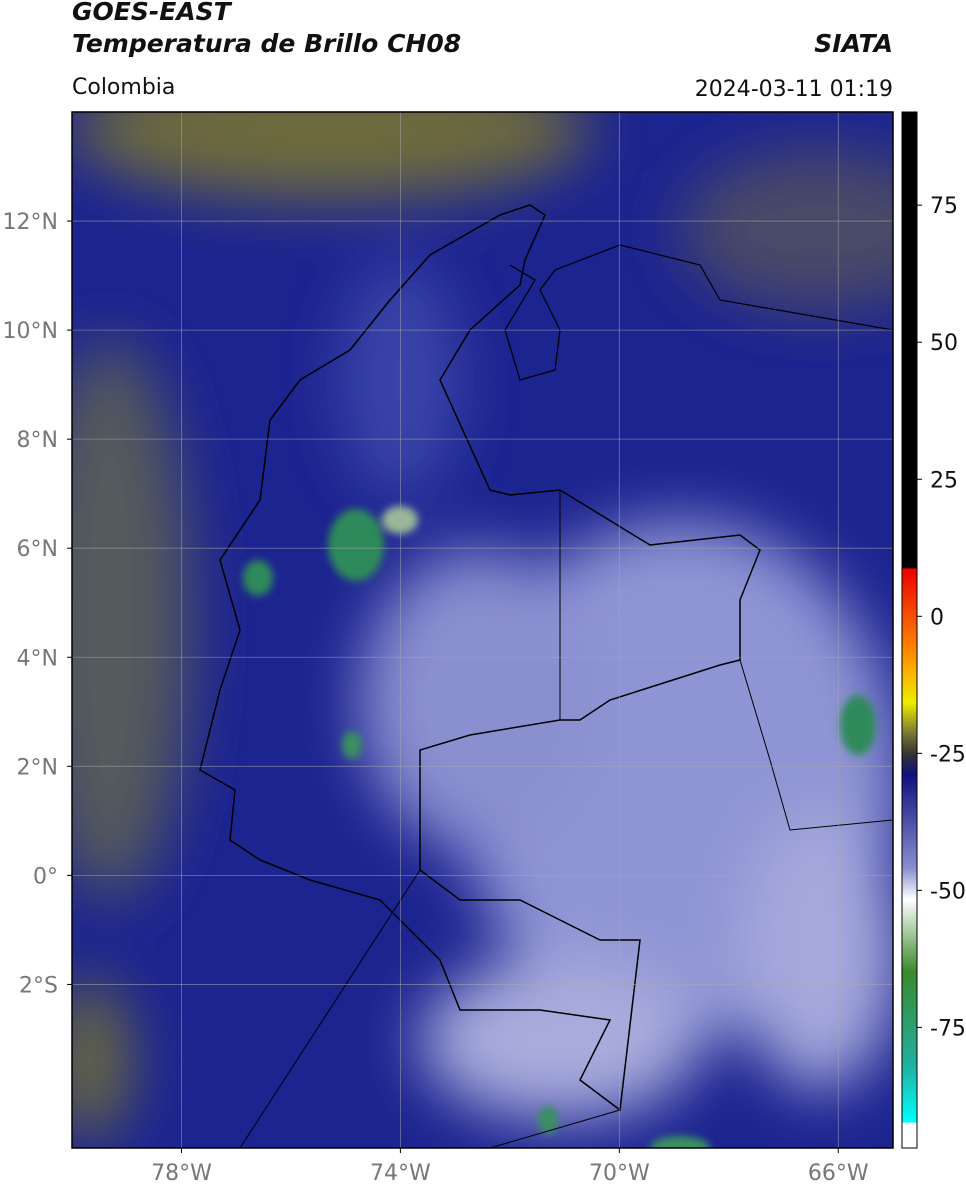 This screenshot has height=1194, width=966. I want to click on lat-tick-label: 12°N, so click(30, 222).